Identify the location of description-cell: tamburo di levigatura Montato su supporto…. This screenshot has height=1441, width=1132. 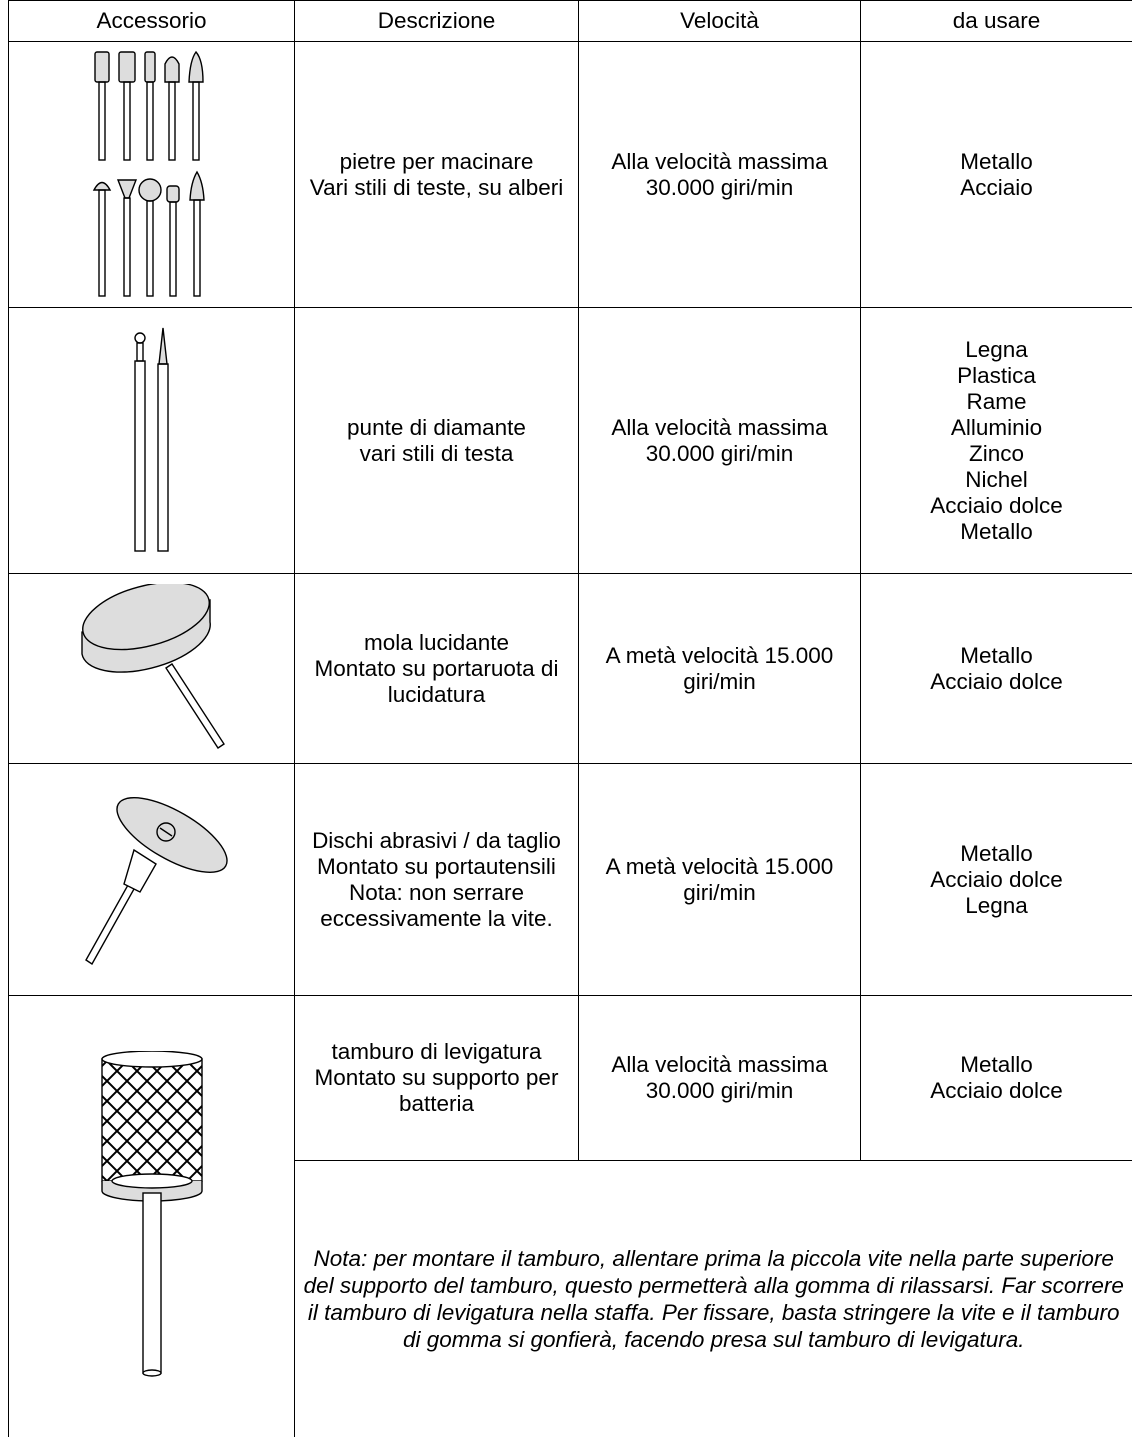
(436, 1078).